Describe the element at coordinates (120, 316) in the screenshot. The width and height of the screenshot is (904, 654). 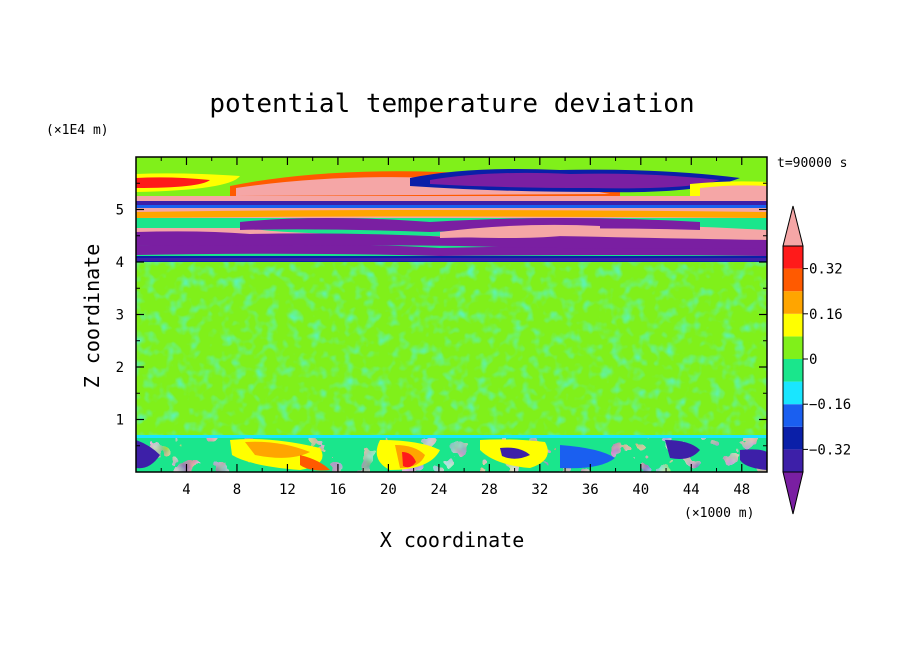
I see `y-tick-label: 3` at that location.